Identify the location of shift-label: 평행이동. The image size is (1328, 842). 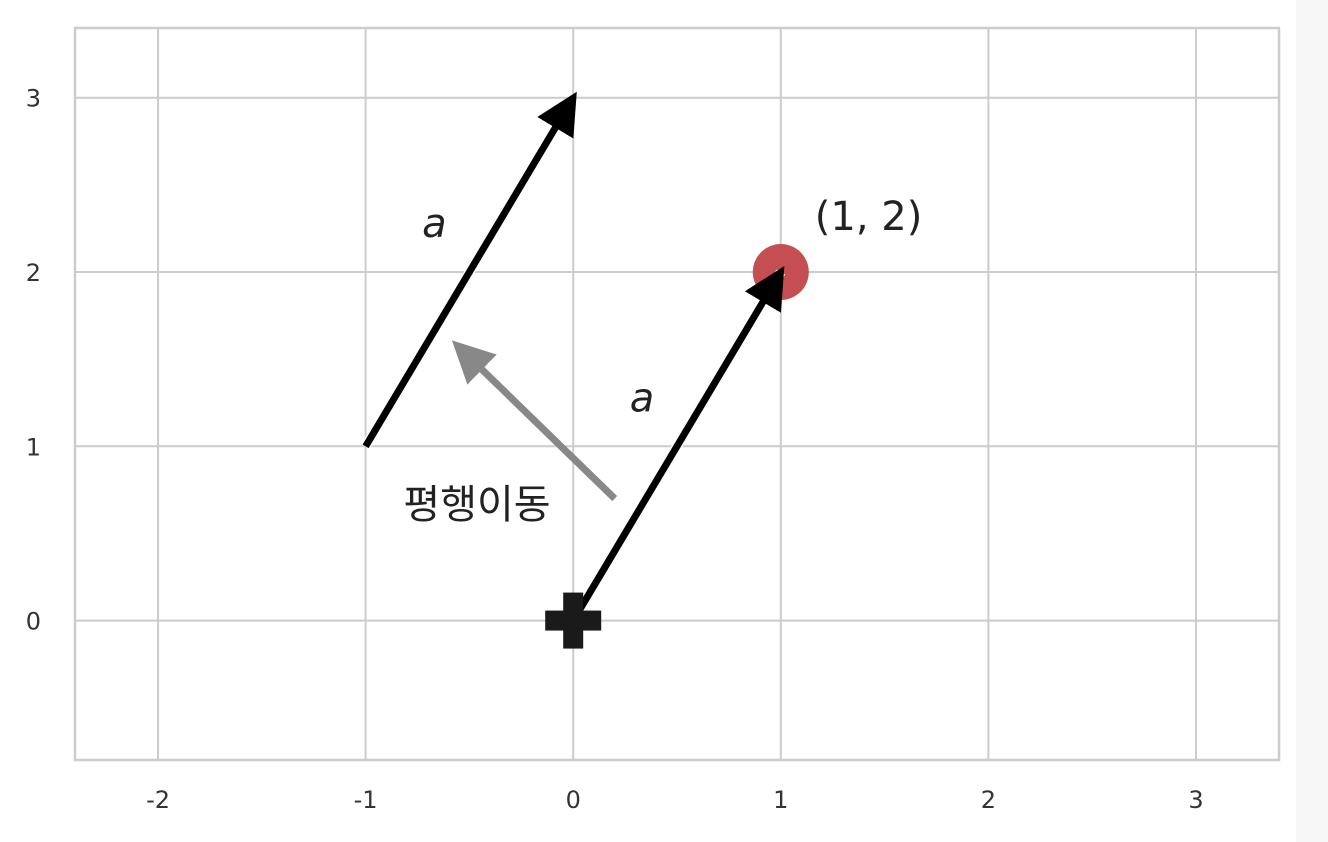
(476, 505).